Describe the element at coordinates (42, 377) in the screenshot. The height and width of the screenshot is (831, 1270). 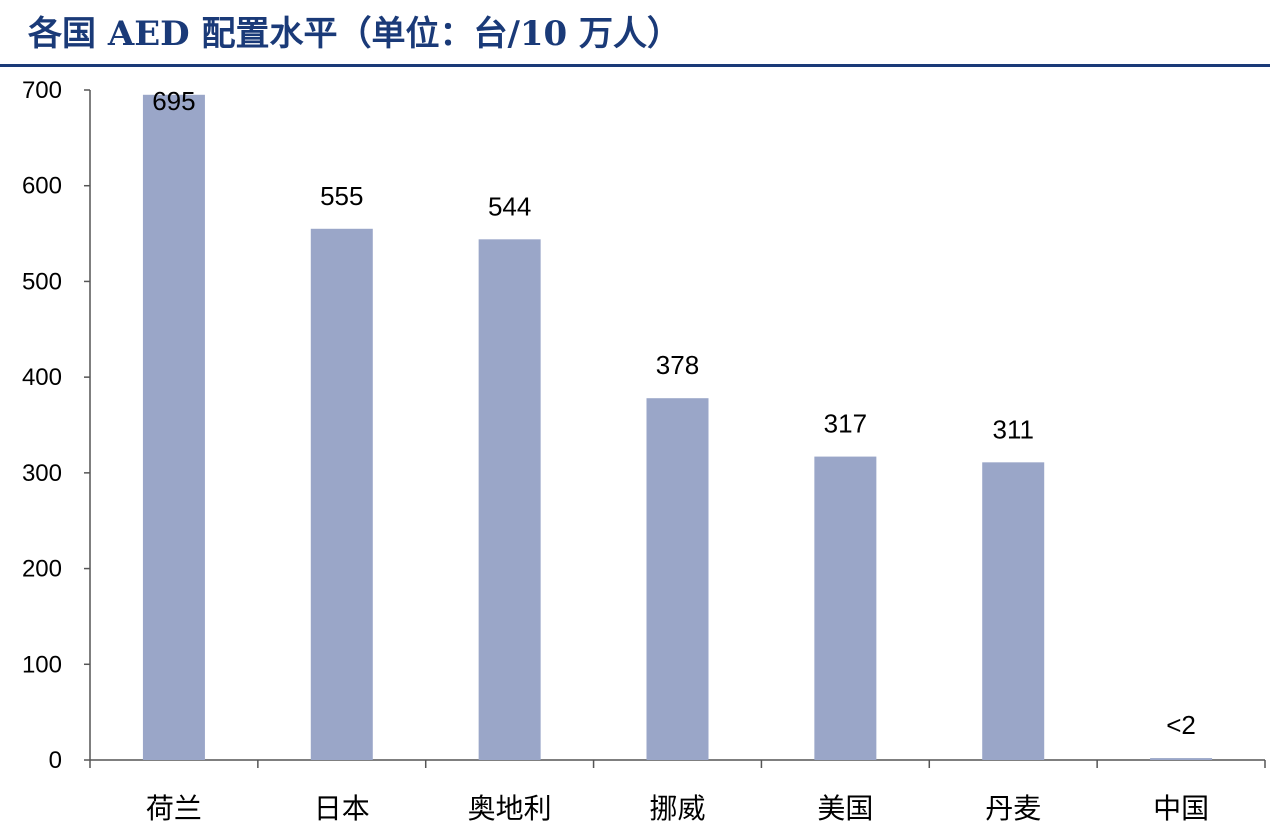
I see `y-tick-label: 400` at that location.